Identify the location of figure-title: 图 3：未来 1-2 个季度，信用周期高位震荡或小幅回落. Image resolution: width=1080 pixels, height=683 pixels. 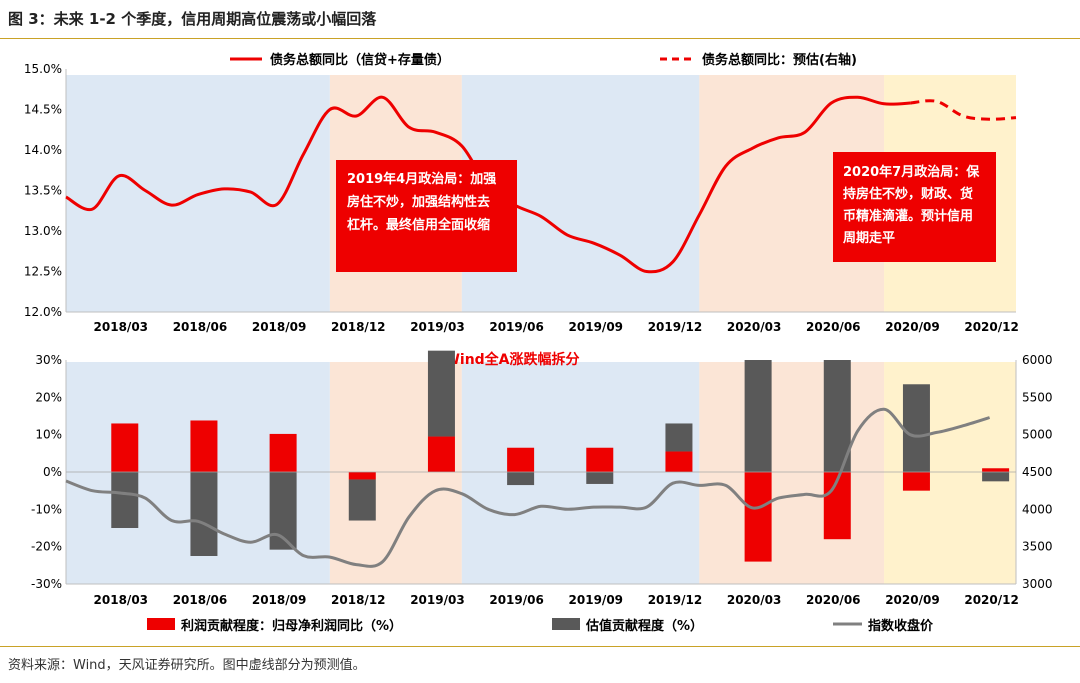
(192, 19).